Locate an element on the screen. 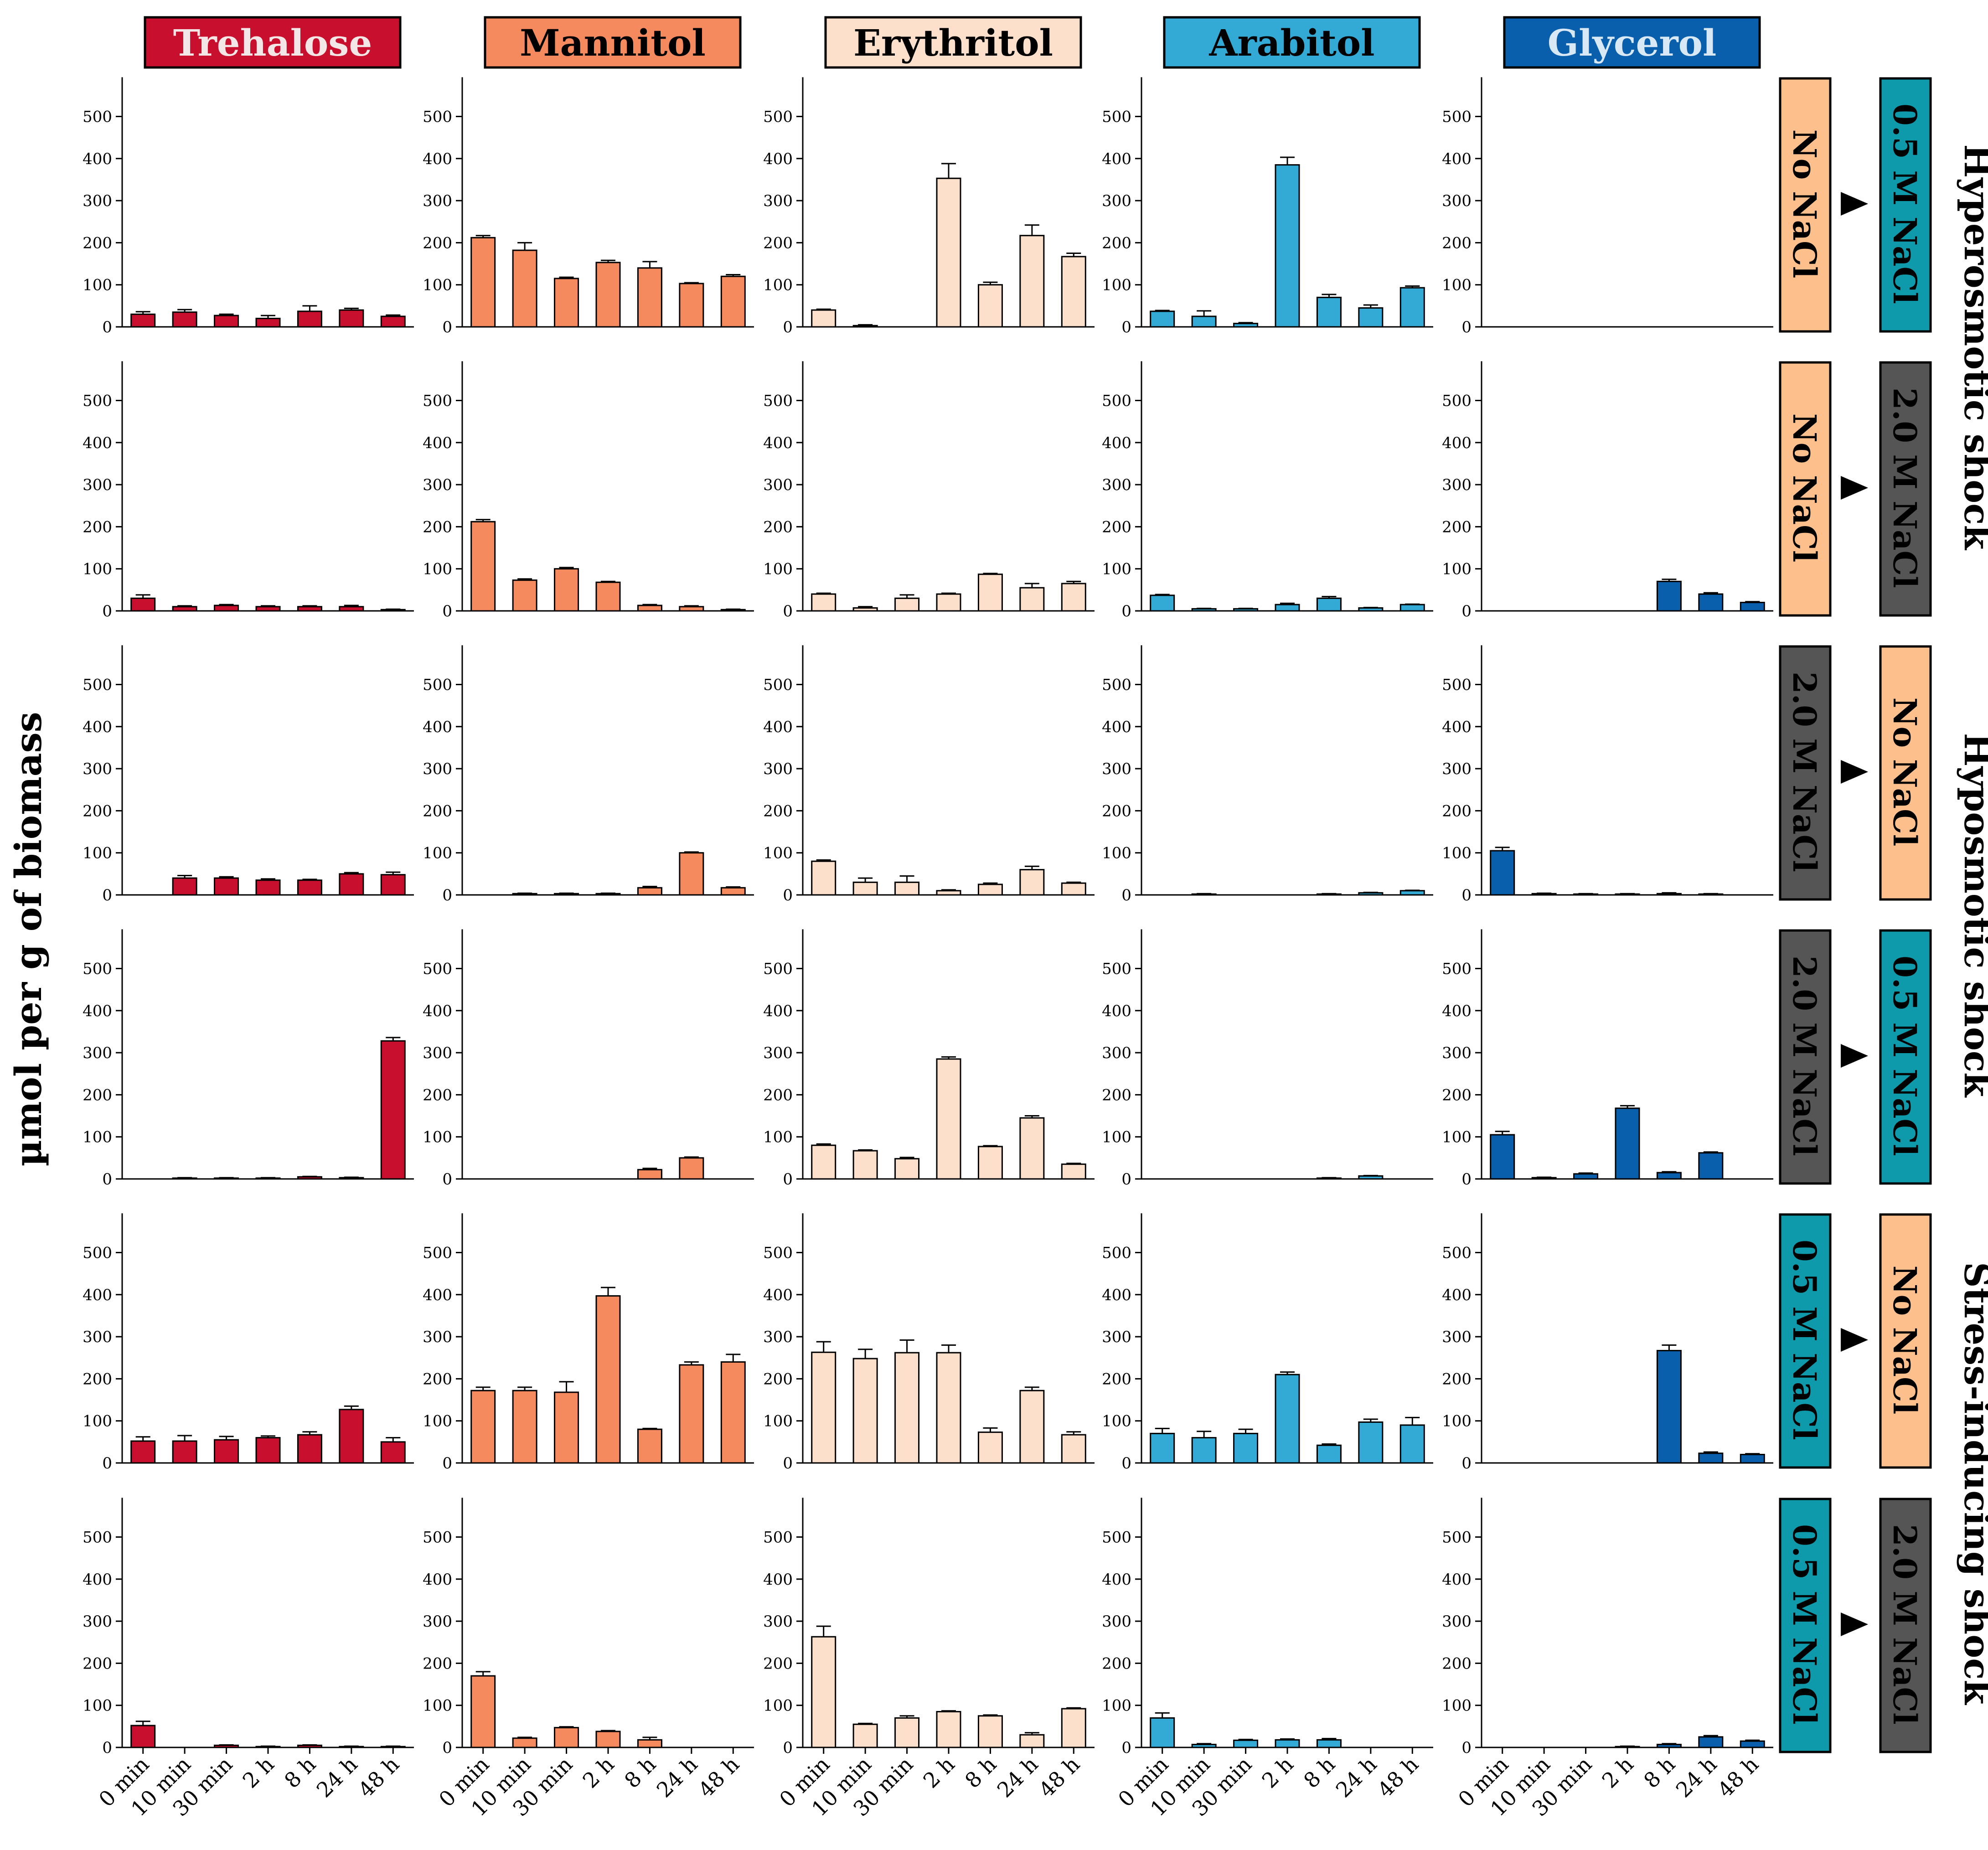 The width and height of the screenshot is (1988, 1850). header-erythritol: Erythritol is located at coordinates (953, 42).